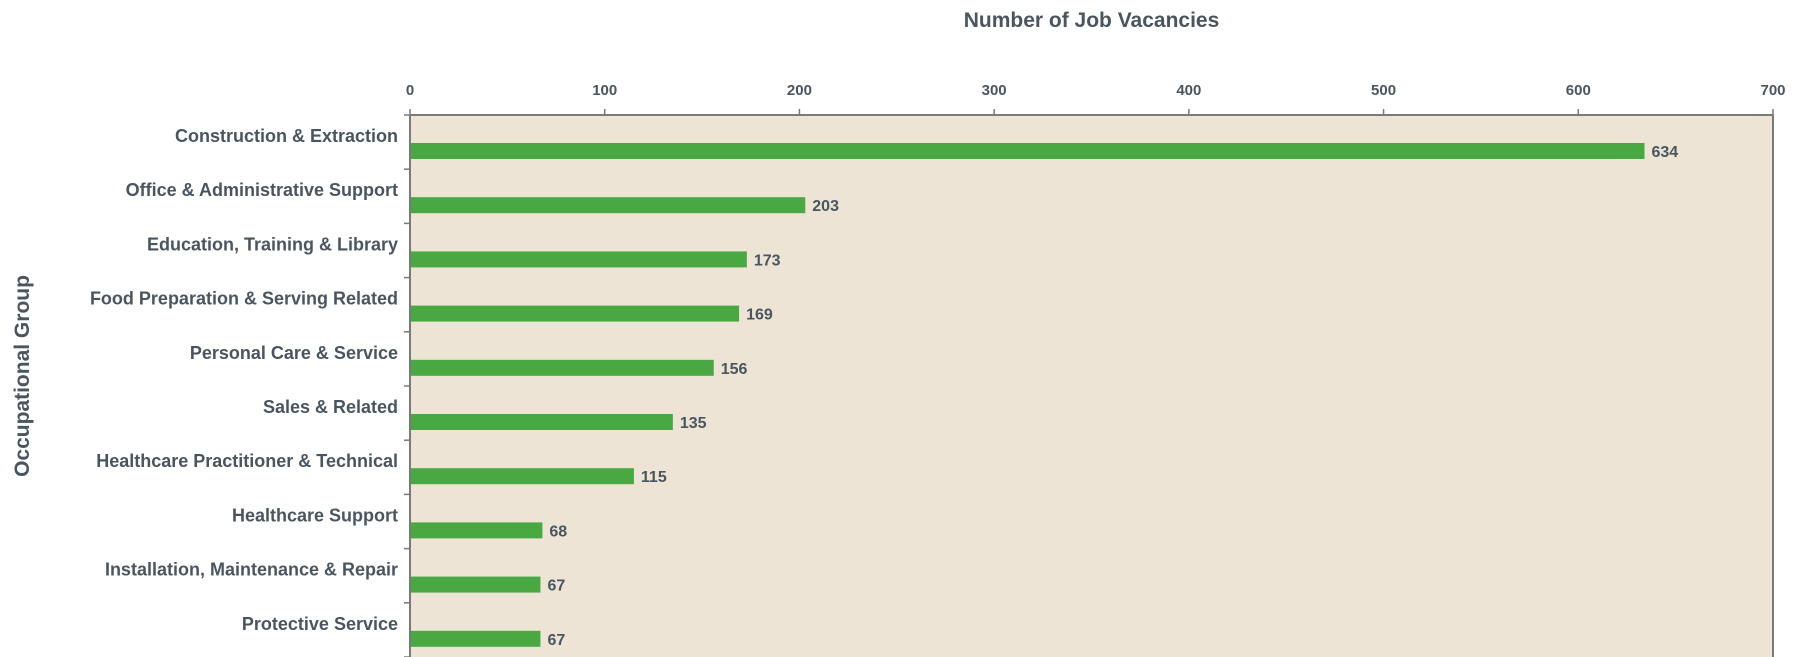 This screenshot has width=1803, height=657. What do you see at coordinates (1188, 90) in the screenshot?
I see `x-tick-label: 400` at bounding box center [1188, 90].